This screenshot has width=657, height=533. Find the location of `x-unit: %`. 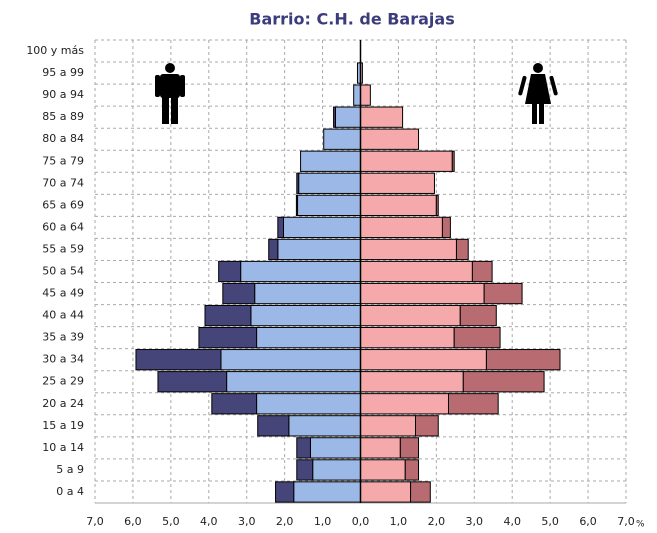

x-unit: % is located at coordinates (640, 525).